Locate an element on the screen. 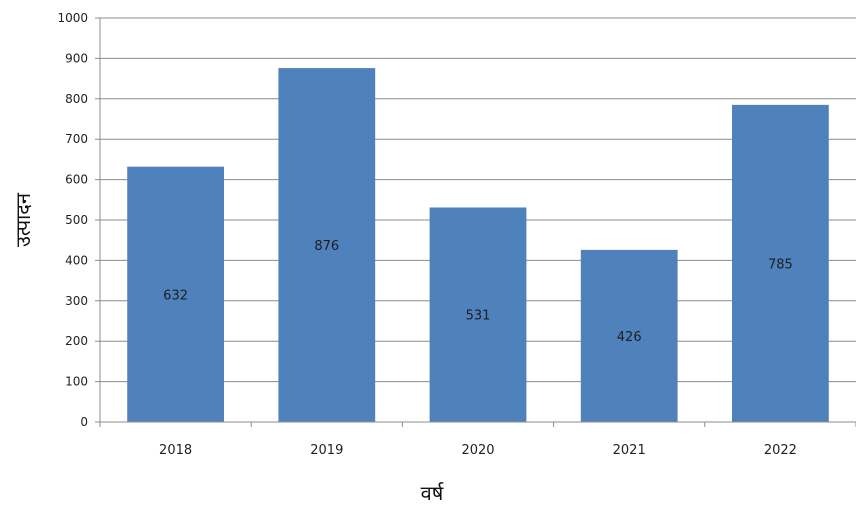 The width and height of the screenshot is (856, 512). x-tick-label-2022: 2022 is located at coordinates (780, 450).